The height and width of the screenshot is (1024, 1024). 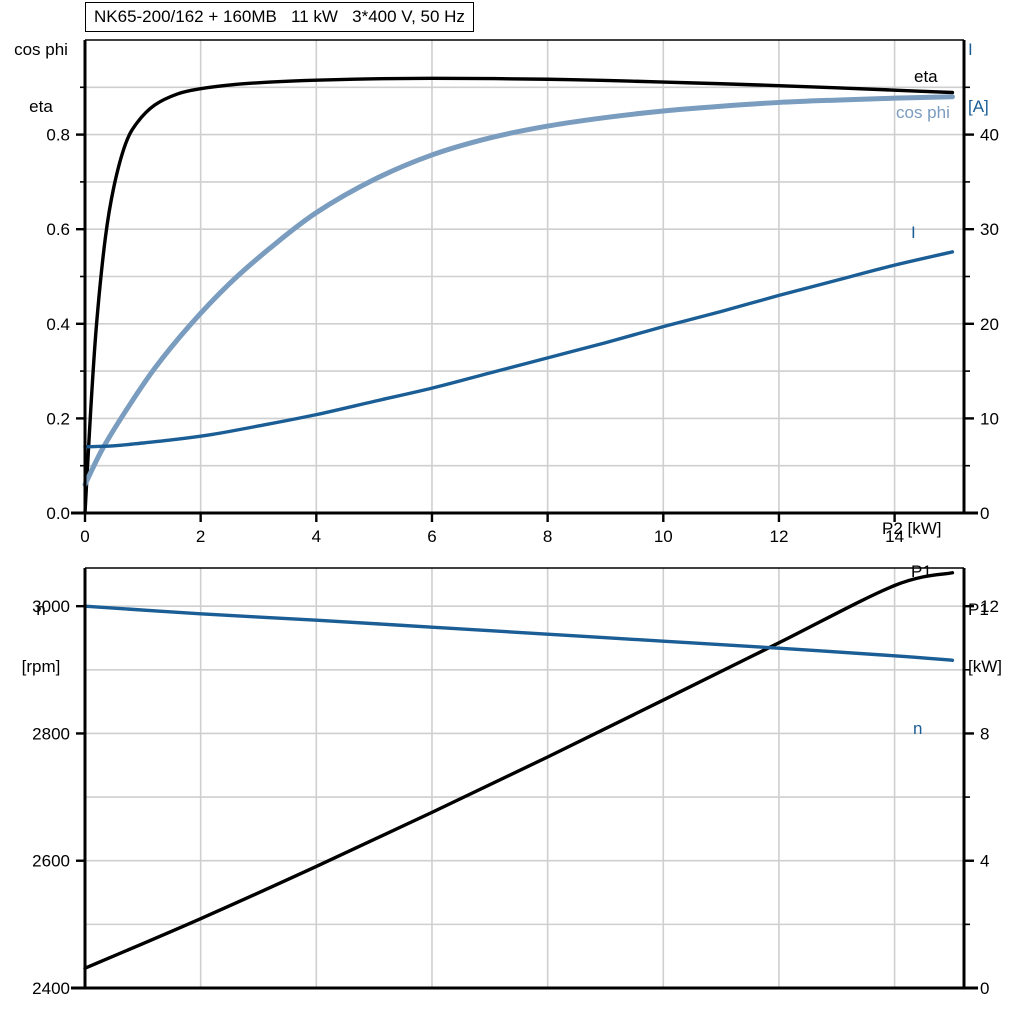 What do you see at coordinates (918, 728) in the screenshot?
I see `curve-label-n: n` at bounding box center [918, 728].